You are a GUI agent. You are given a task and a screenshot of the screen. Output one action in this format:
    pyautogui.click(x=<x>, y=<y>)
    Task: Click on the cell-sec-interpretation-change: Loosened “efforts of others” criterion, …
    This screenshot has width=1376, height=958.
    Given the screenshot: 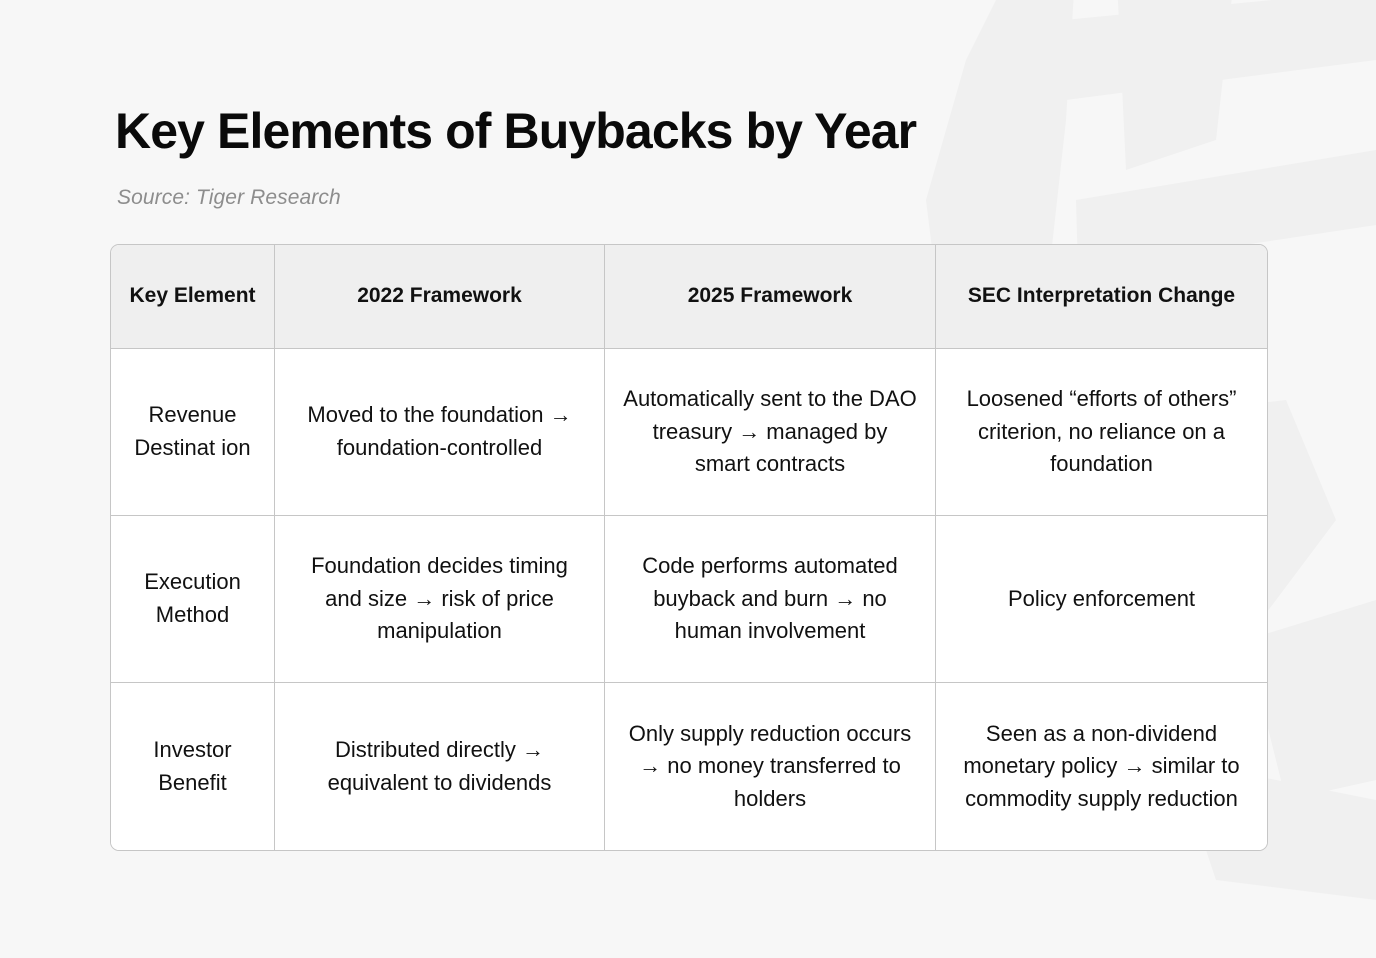 What is the action you would take?
    pyautogui.click(x=1101, y=432)
    